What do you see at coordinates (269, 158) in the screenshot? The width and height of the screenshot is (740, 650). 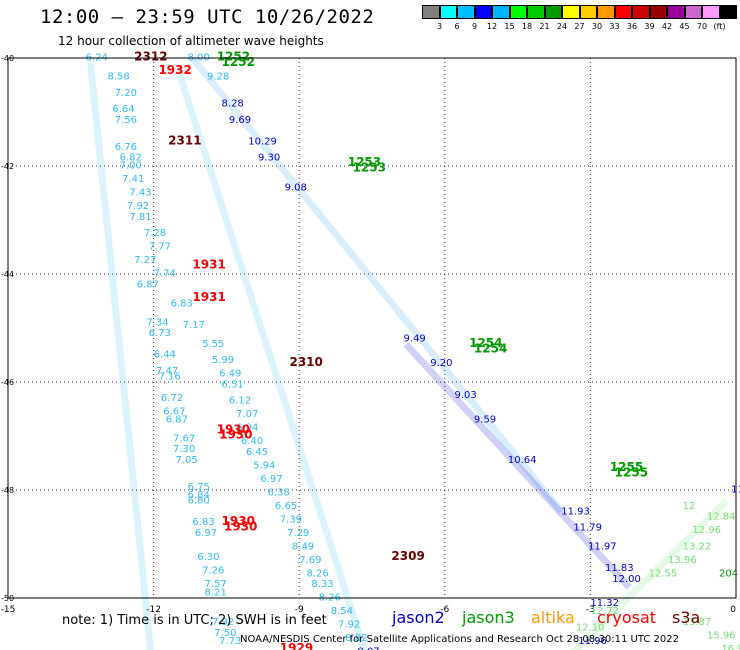 I see `wave-height-label: 9.30` at bounding box center [269, 158].